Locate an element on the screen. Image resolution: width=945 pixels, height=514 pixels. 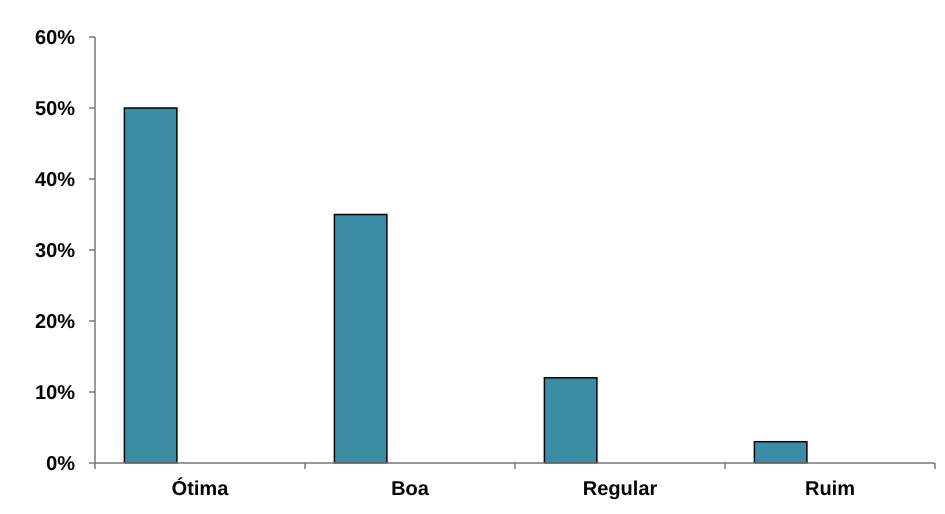
x-tick-label: Boa is located at coordinates (410, 489).